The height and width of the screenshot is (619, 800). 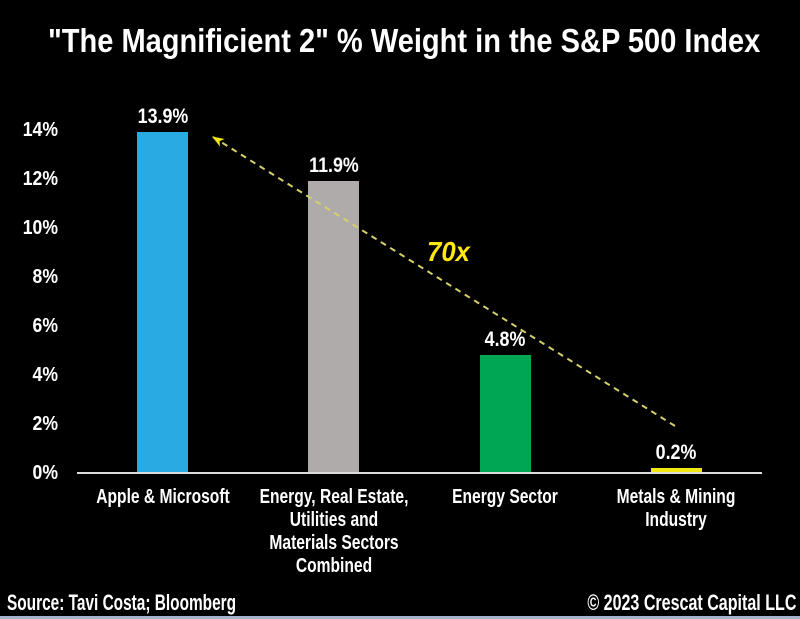 What do you see at coordinates (40, 130) in the screenshot?
I see `y-tick-label: 14%` at bounding box center [40, 130].